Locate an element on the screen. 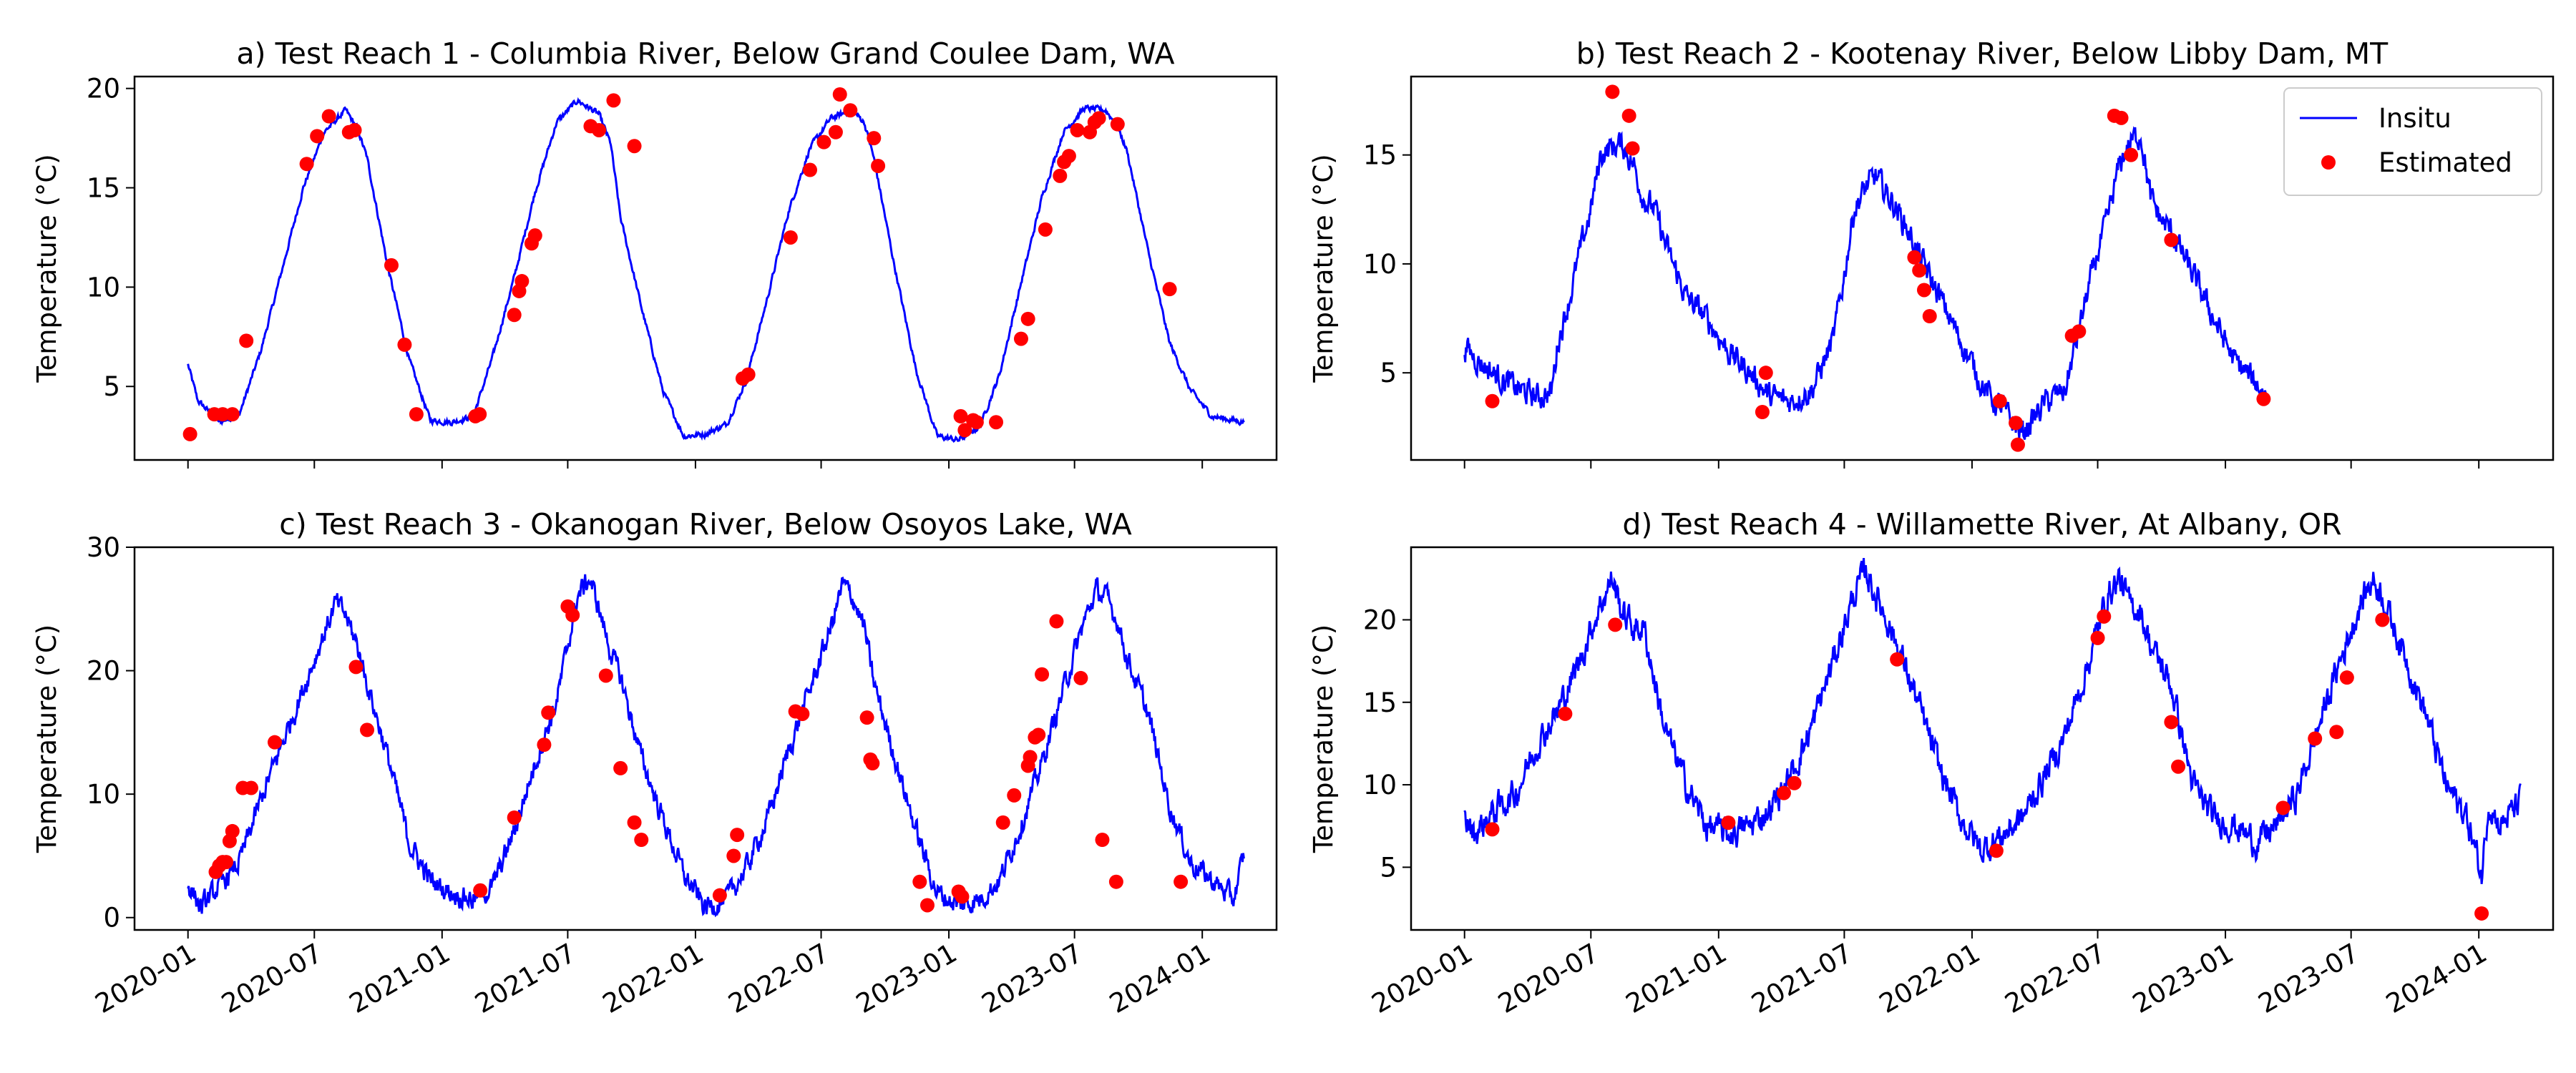 Image resolution: width=2576 pixels, height=1073 pixels. series-line-insitu is located at coordinates (1865, 283).